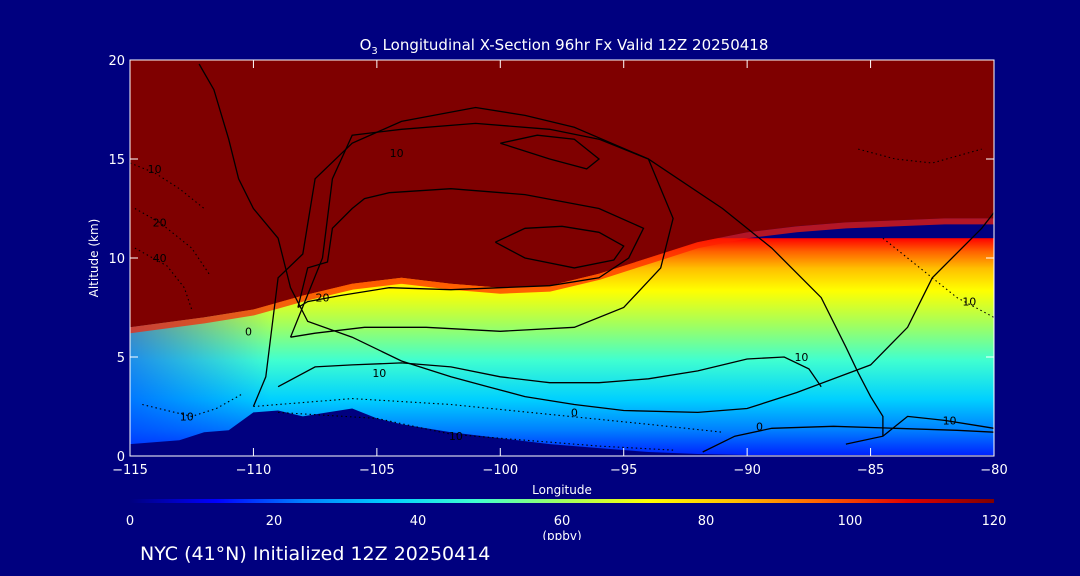 This screenshot has width=1080, height=576. Describe the element at coordinates (94, 258) in the screenshot. I see `y-axis-label: Altitude (km)` at that location.